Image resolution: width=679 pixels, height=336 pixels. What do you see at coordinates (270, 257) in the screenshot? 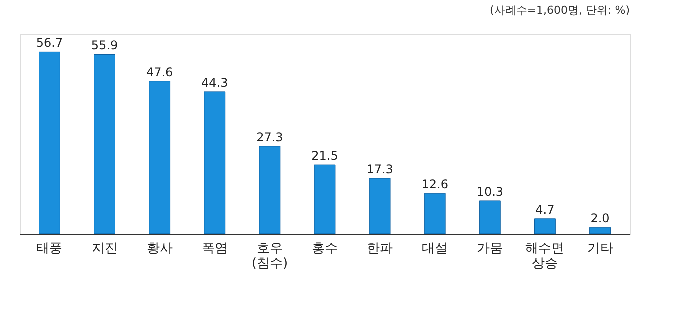
I see `x-tick-label: 호우 (침수)` at bounding box center [270, 257].